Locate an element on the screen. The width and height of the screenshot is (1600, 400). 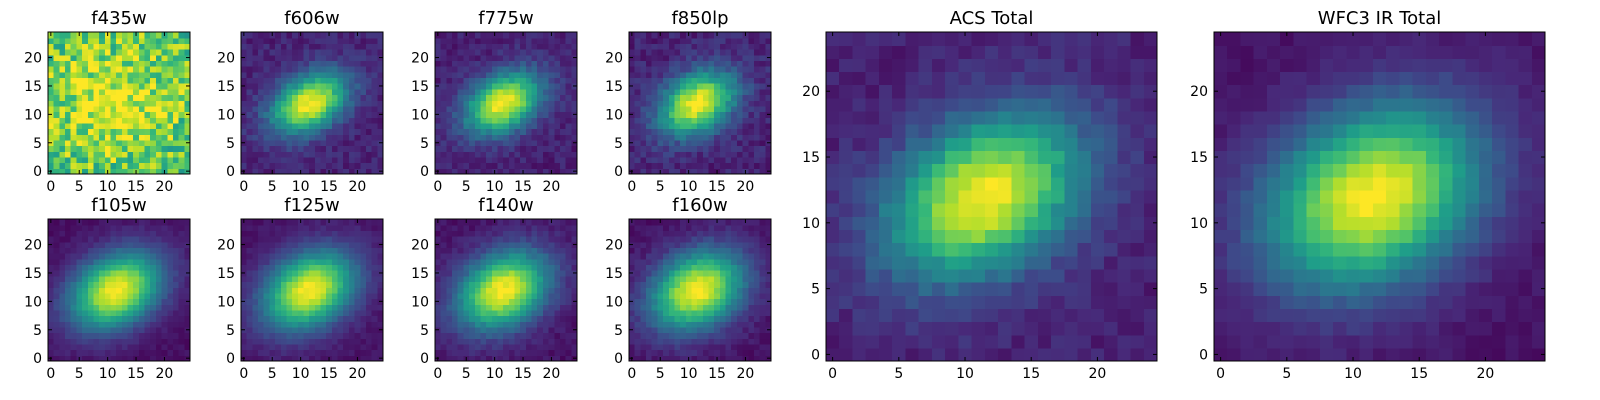
x-tick-label: 5 is located at coordinates (466, 374).